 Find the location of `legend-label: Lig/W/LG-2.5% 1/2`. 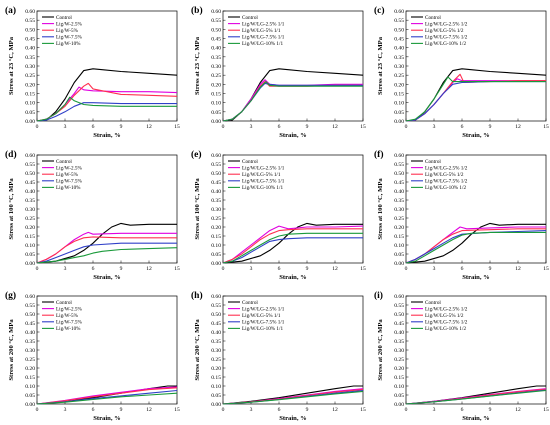

legend-label: Lig/W/LG-2.5% 1/2 is located at coordinates (446, 24).